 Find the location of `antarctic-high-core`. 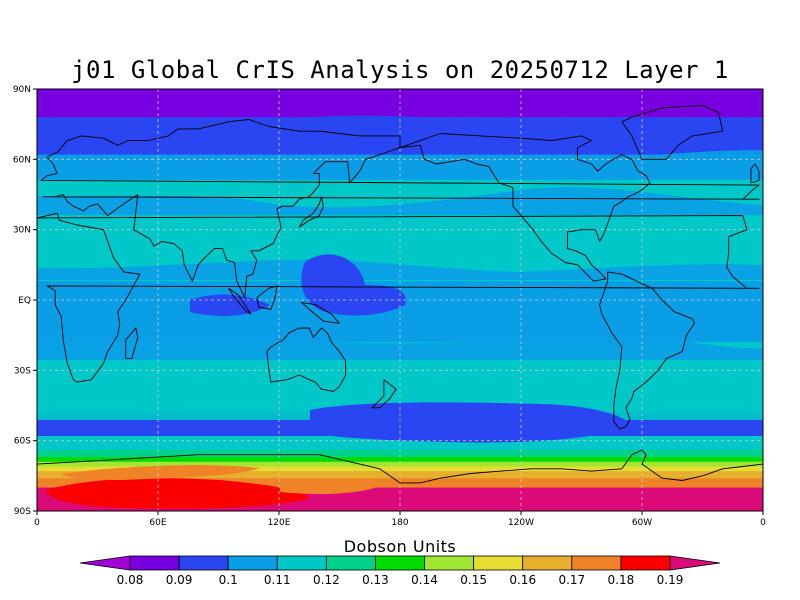

antarctic-high-core is located at coordinates (177, 493).